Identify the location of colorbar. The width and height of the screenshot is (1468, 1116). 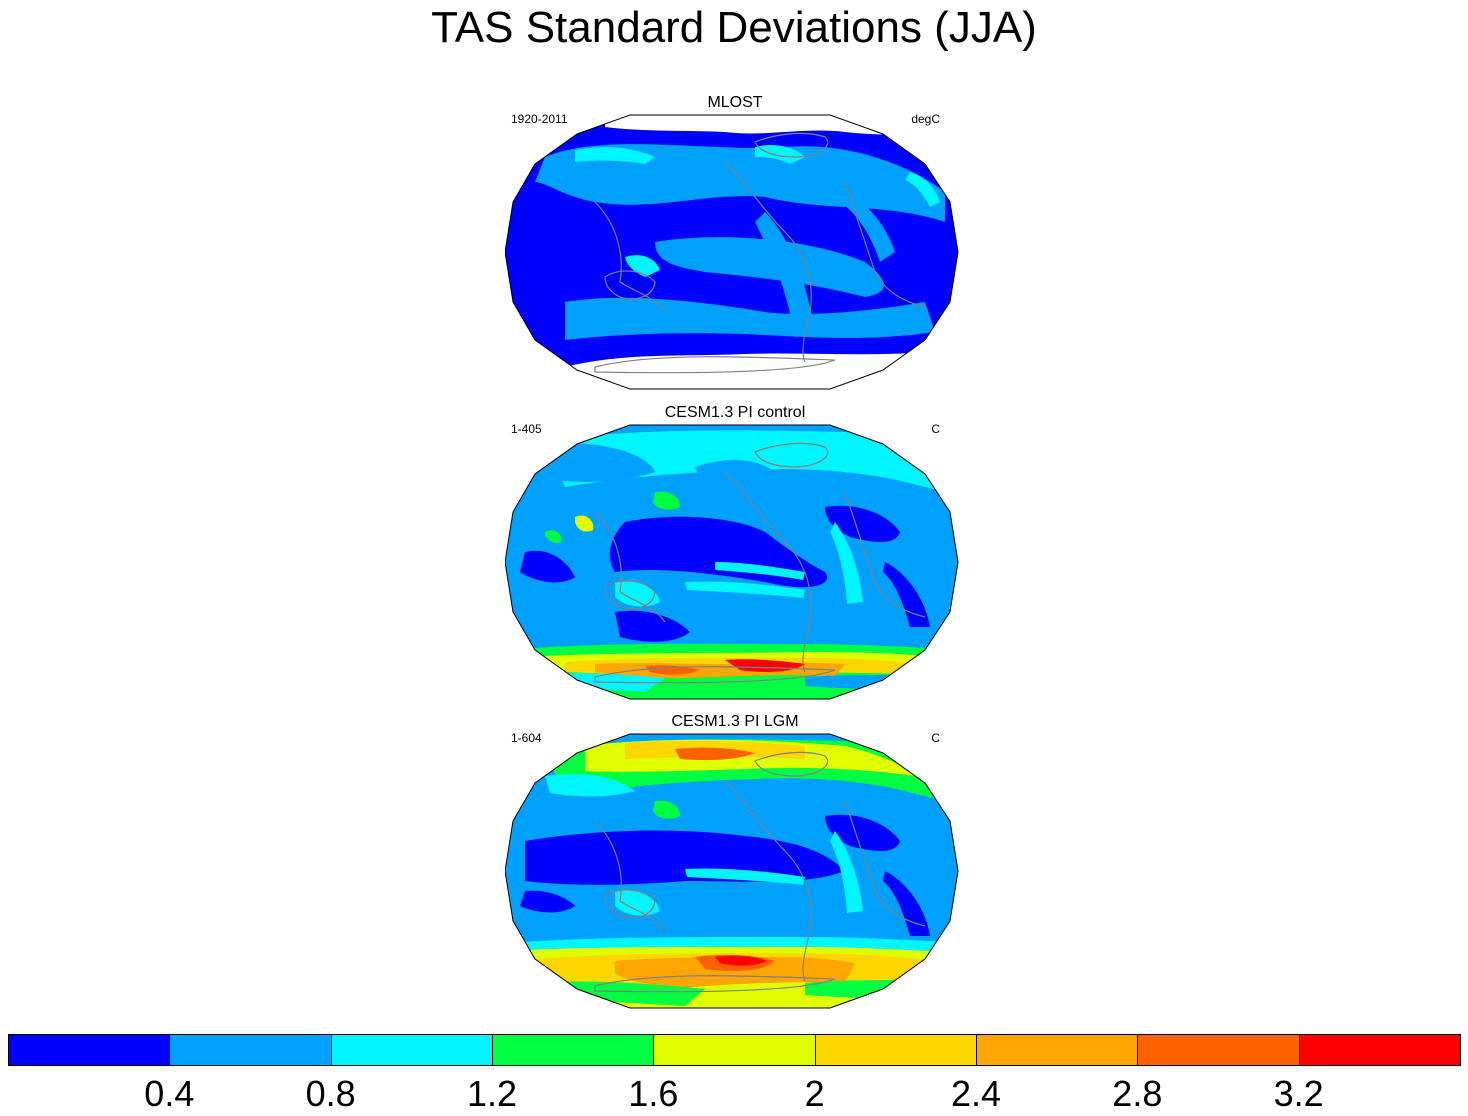
(734, 1051).